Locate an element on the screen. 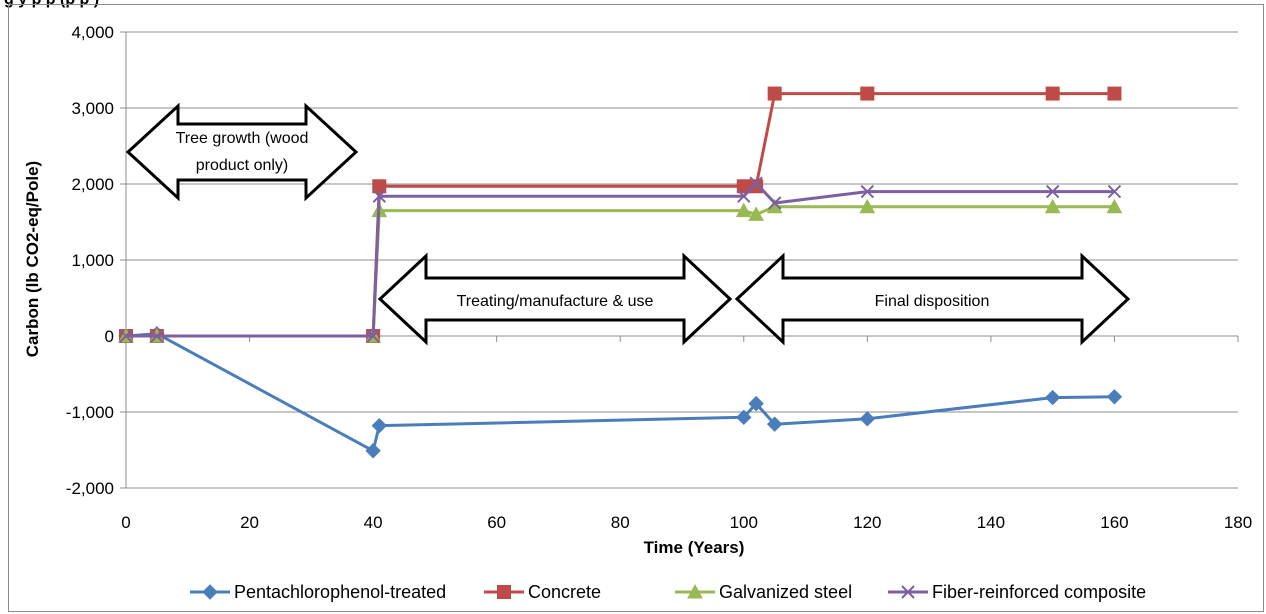  x-tick-label: 140 is located at coordinates (991, 522).